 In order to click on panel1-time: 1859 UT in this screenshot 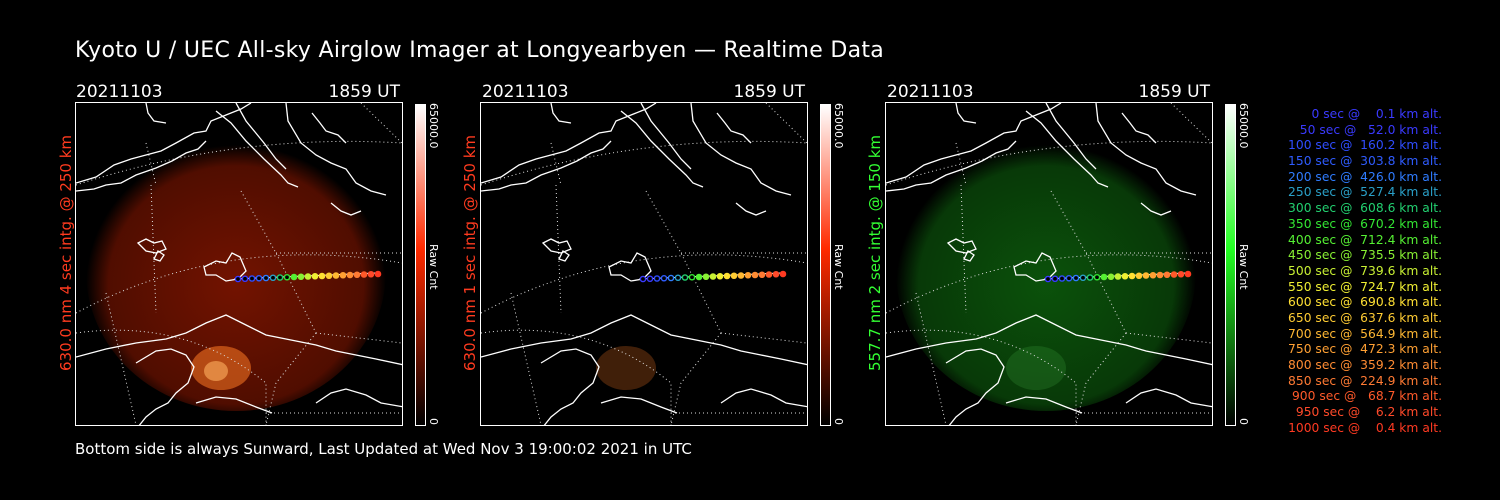, I will do `click(364, 92)`.